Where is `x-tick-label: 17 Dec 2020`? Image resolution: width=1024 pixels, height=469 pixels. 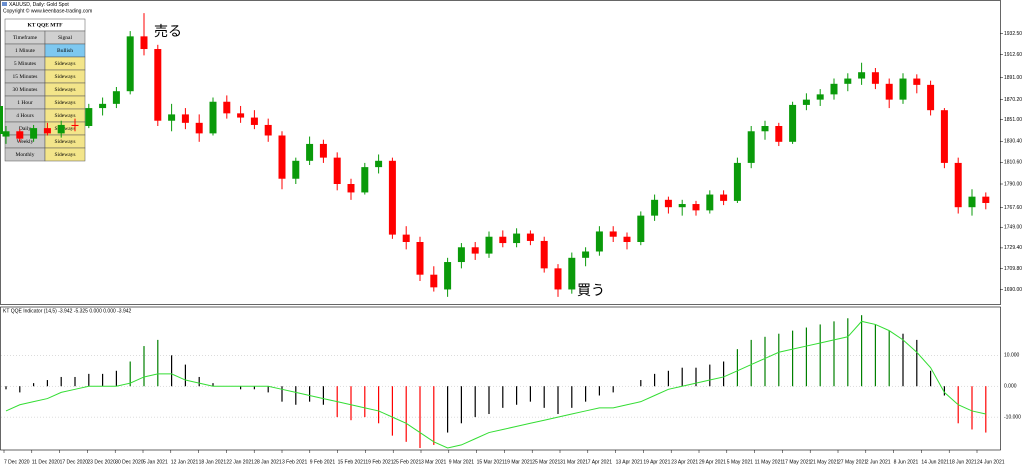
x-tick-label: 17 Dec 2020 is located at coordinates (74, 462).